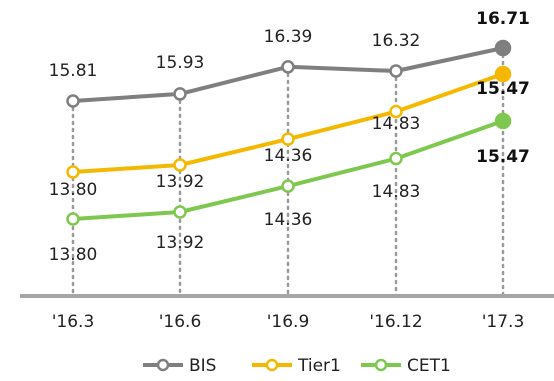  What do you see at coordinates (179, 366) in the screenshot?
I see `legend-item-bis: BIS` at bounding box center [179, 366].